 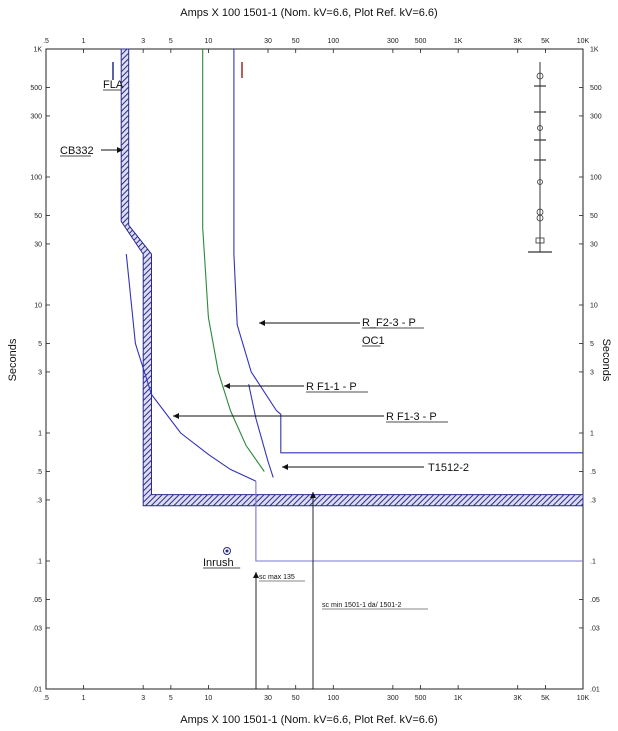 What do you see at coordinates (38, 216) in the screenshot?
I see `y-tick-label-left: 50` at bounding box center [38, 216].